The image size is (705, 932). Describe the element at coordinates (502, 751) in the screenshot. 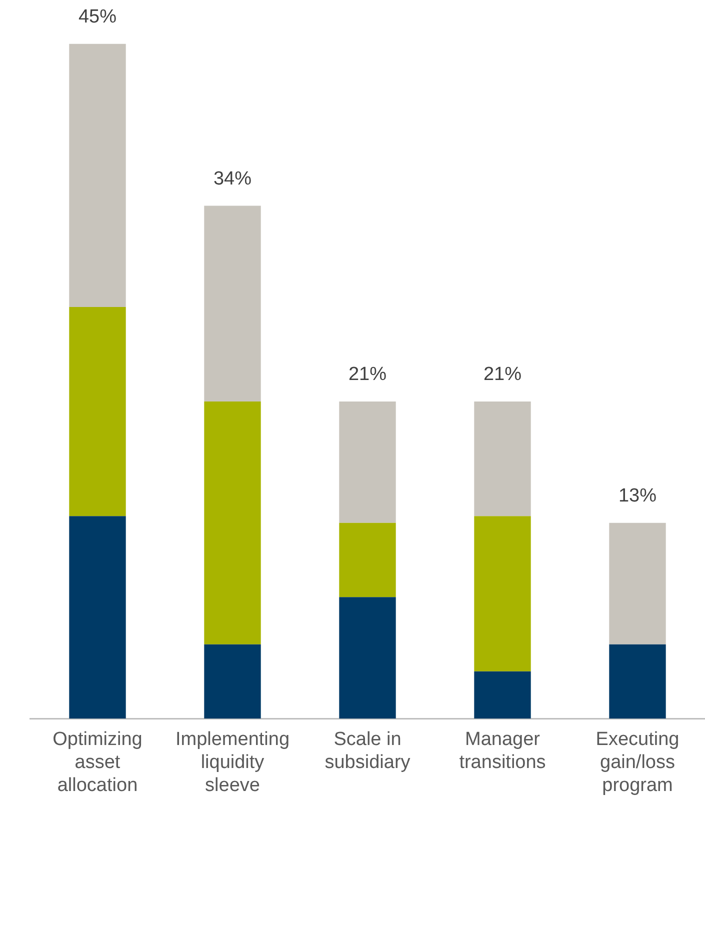

I see `x-tick-label: Manager transitions` at that location.